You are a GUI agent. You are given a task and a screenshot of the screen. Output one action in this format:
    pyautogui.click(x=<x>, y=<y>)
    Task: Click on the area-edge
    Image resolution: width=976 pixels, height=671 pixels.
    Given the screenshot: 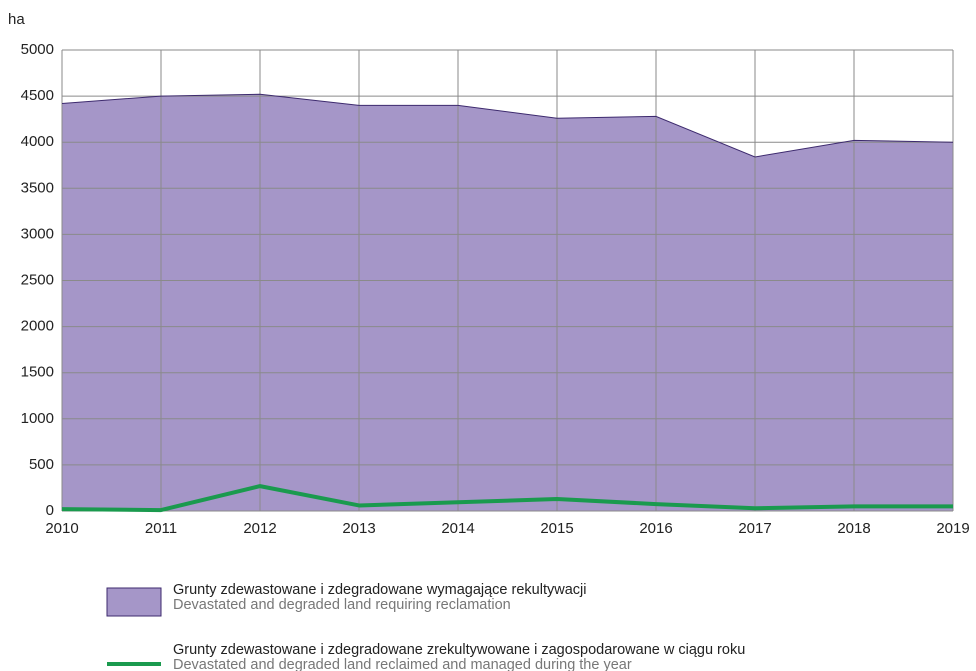 What is the action you would take?
    pyautogui.click(x=507, y=125)
    